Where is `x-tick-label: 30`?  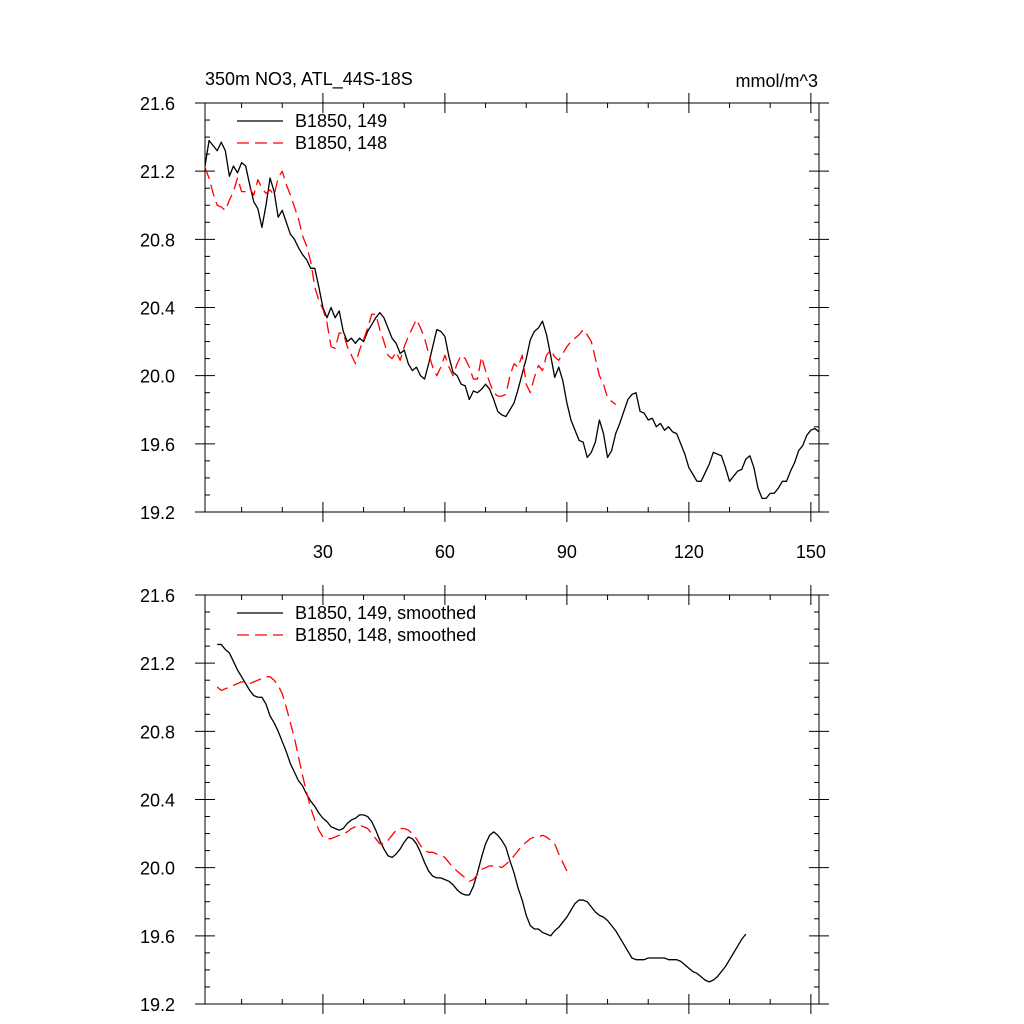
x-tick-label: 30 is located at coordinates (323, 552).